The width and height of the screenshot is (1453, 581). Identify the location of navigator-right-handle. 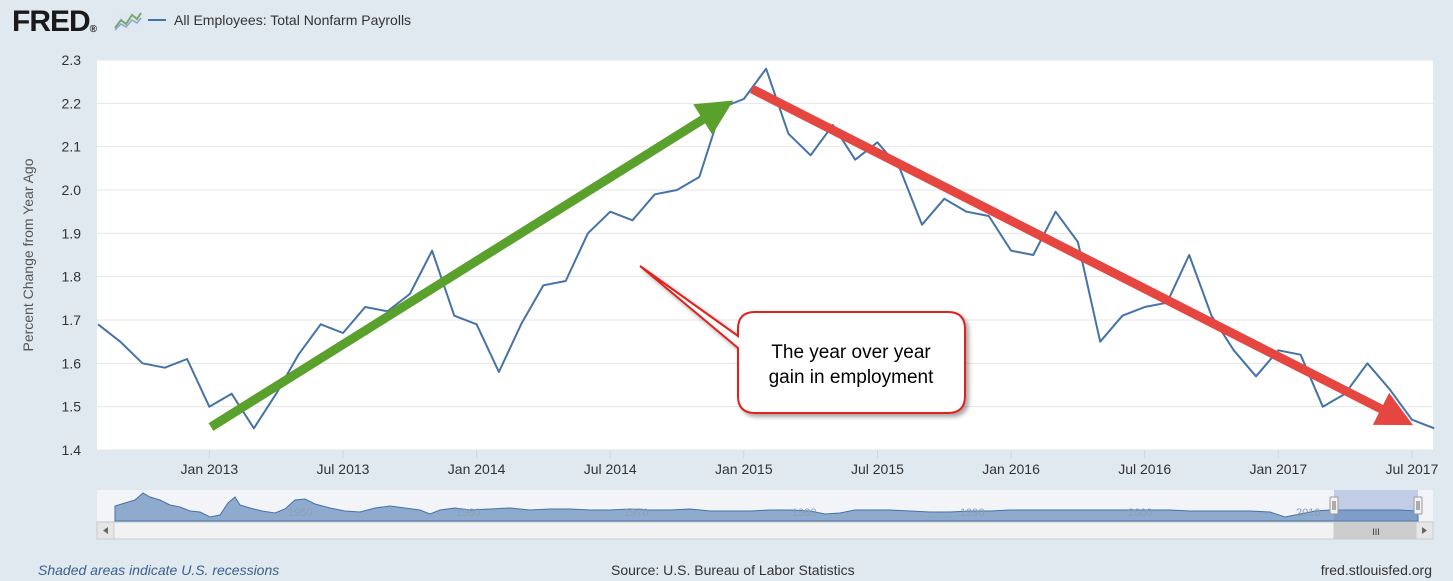
(1418, 505).